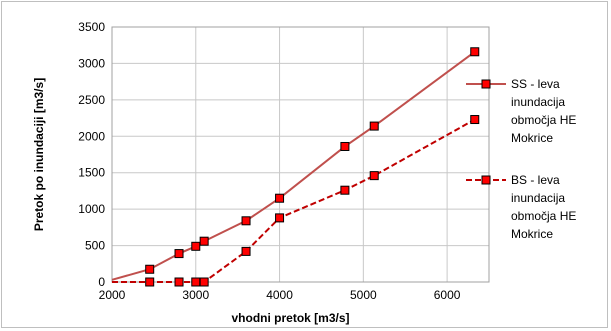 Image resolution: width=611 pixels, height=331 pixels. Describe the element at coordinates (91, 209) in the screenshot. I see `y-tick-label: 1000` at that location.